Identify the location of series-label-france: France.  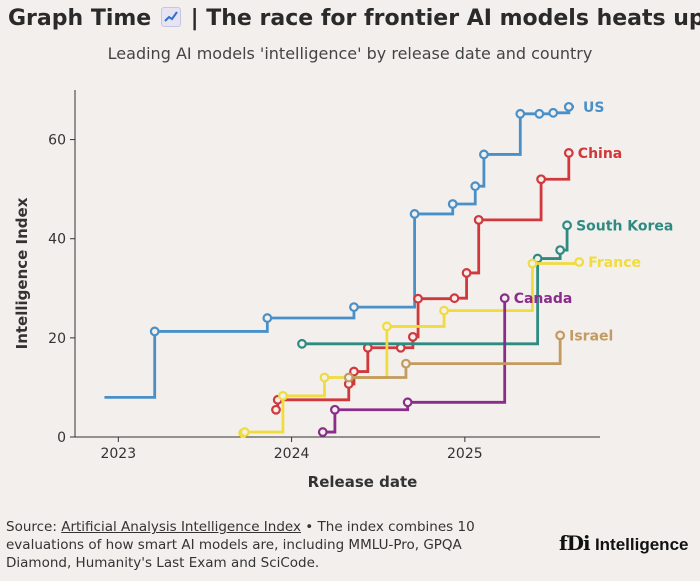
(614, 263).